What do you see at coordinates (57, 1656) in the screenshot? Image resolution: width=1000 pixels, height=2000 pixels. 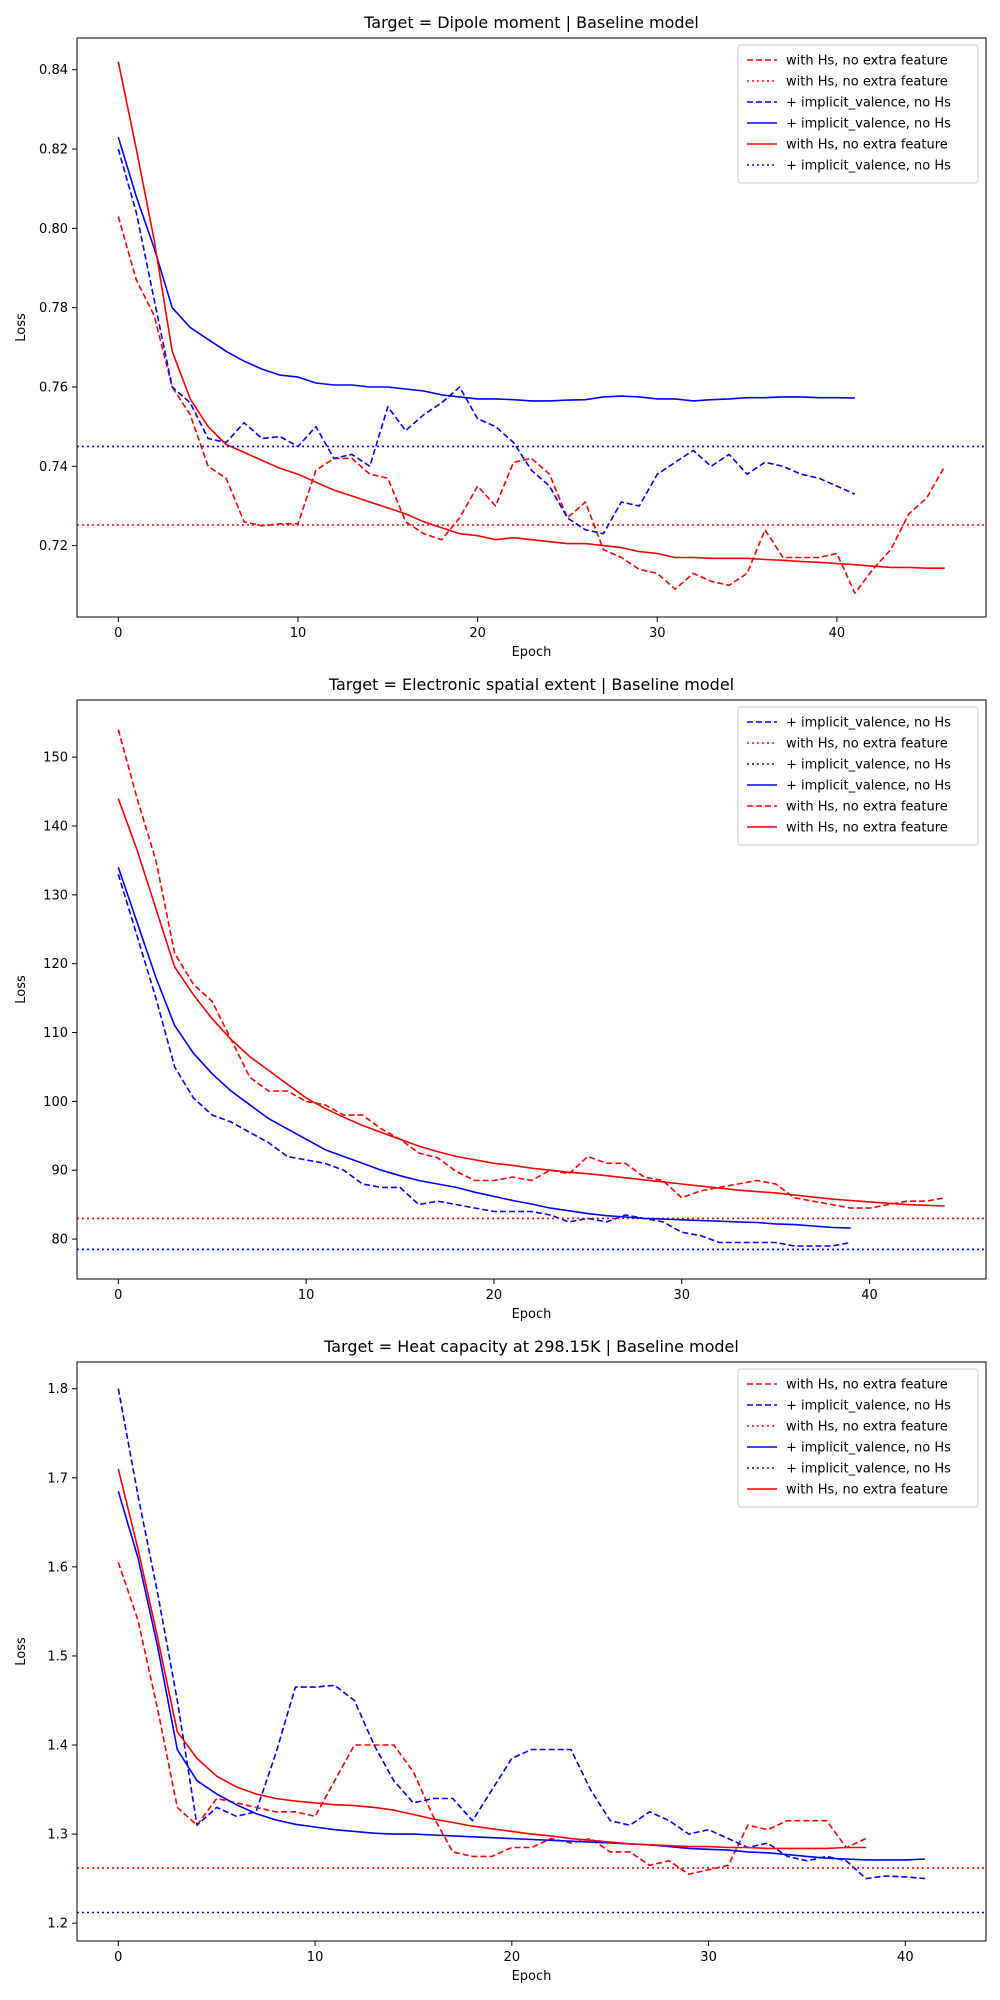 I see `y-tick-label: 1.5` at bounding box center [57, 1656].